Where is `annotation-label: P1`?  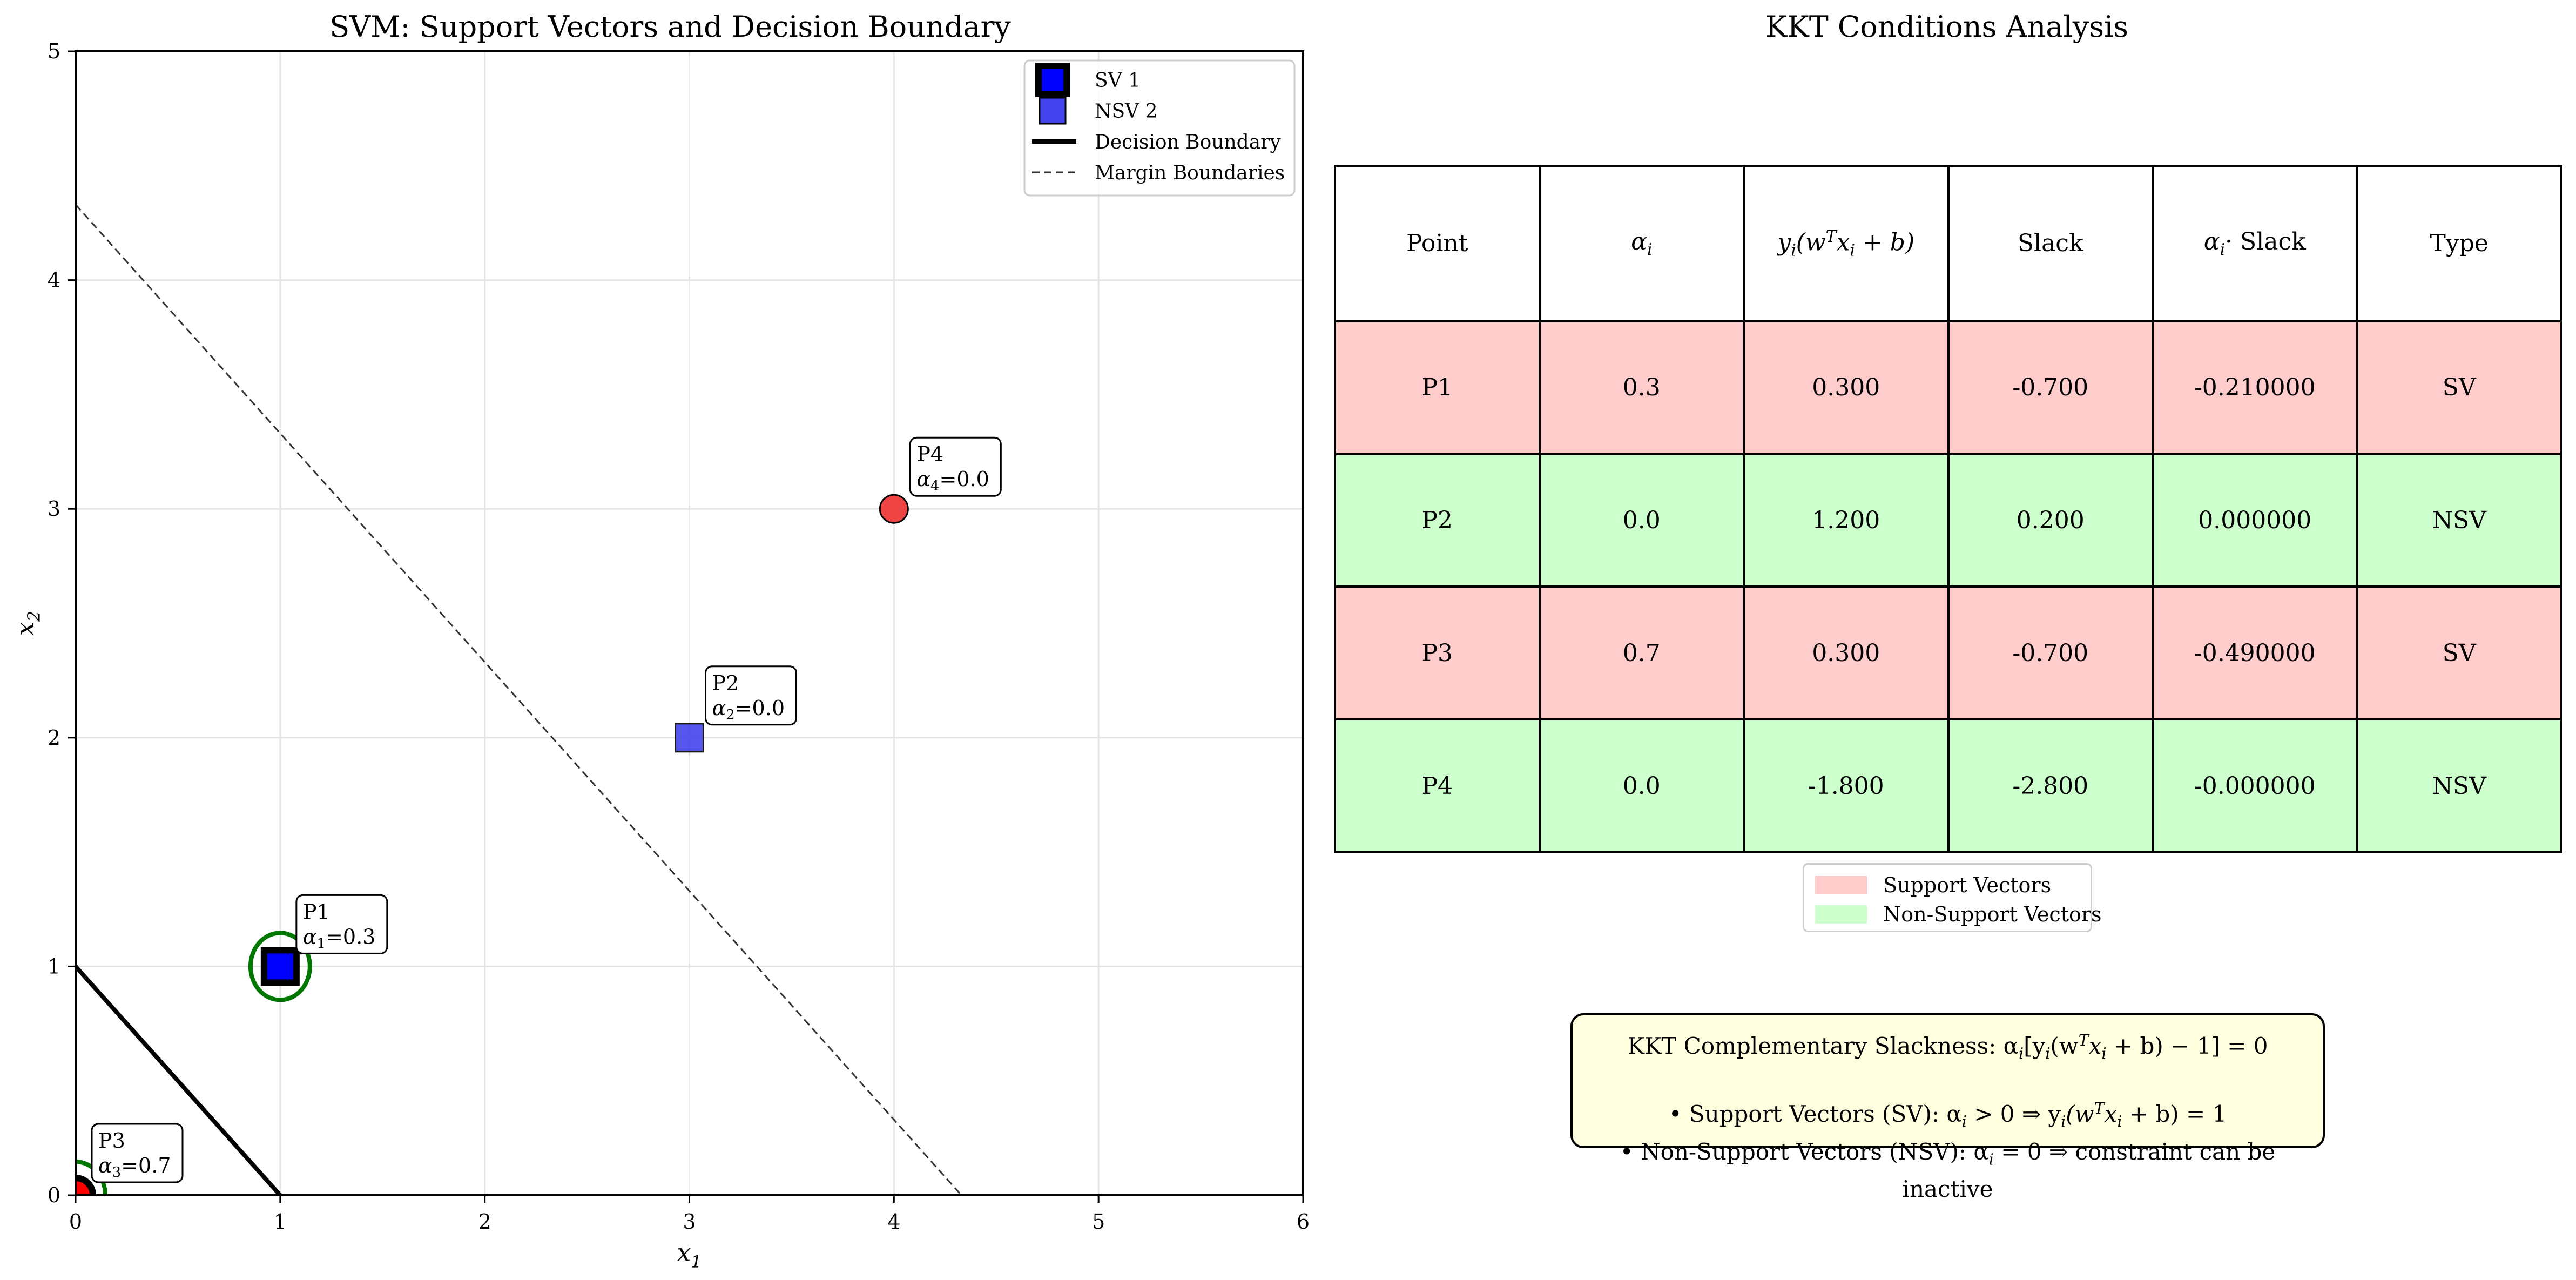 annotation-label: P1 is located at coordinates (316, 912).